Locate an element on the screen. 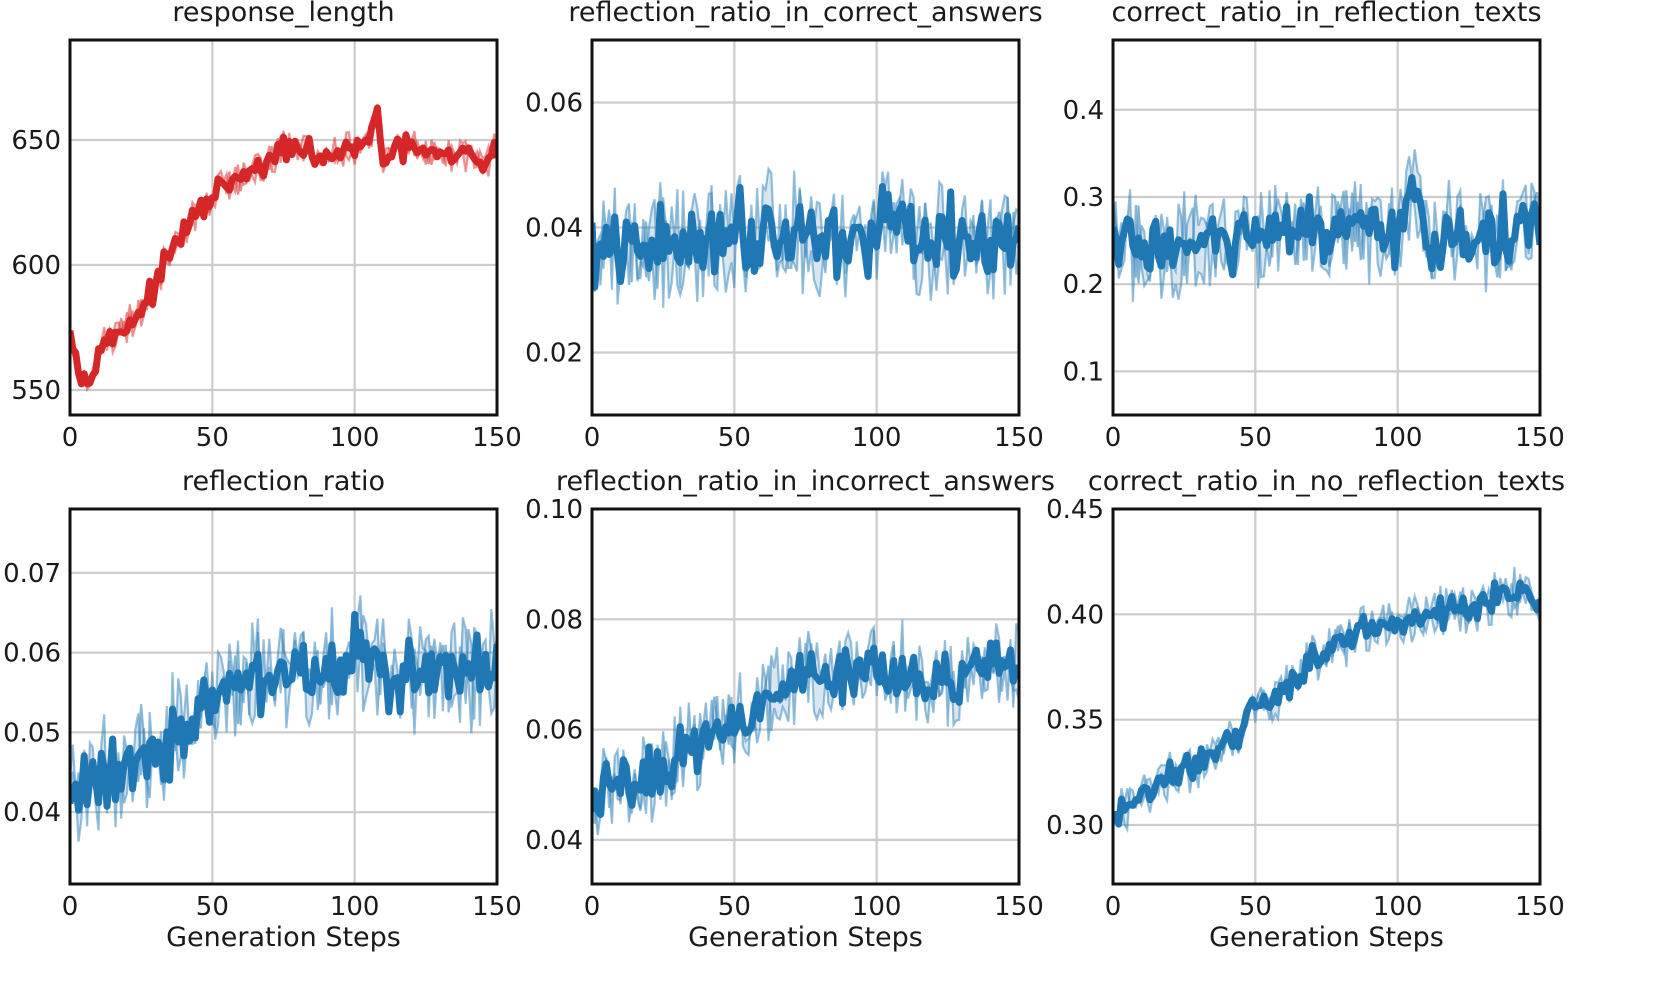 The height and width of the screenshot is (1008, 1661). panel-title: response_length is located at coordinates (283, 14).